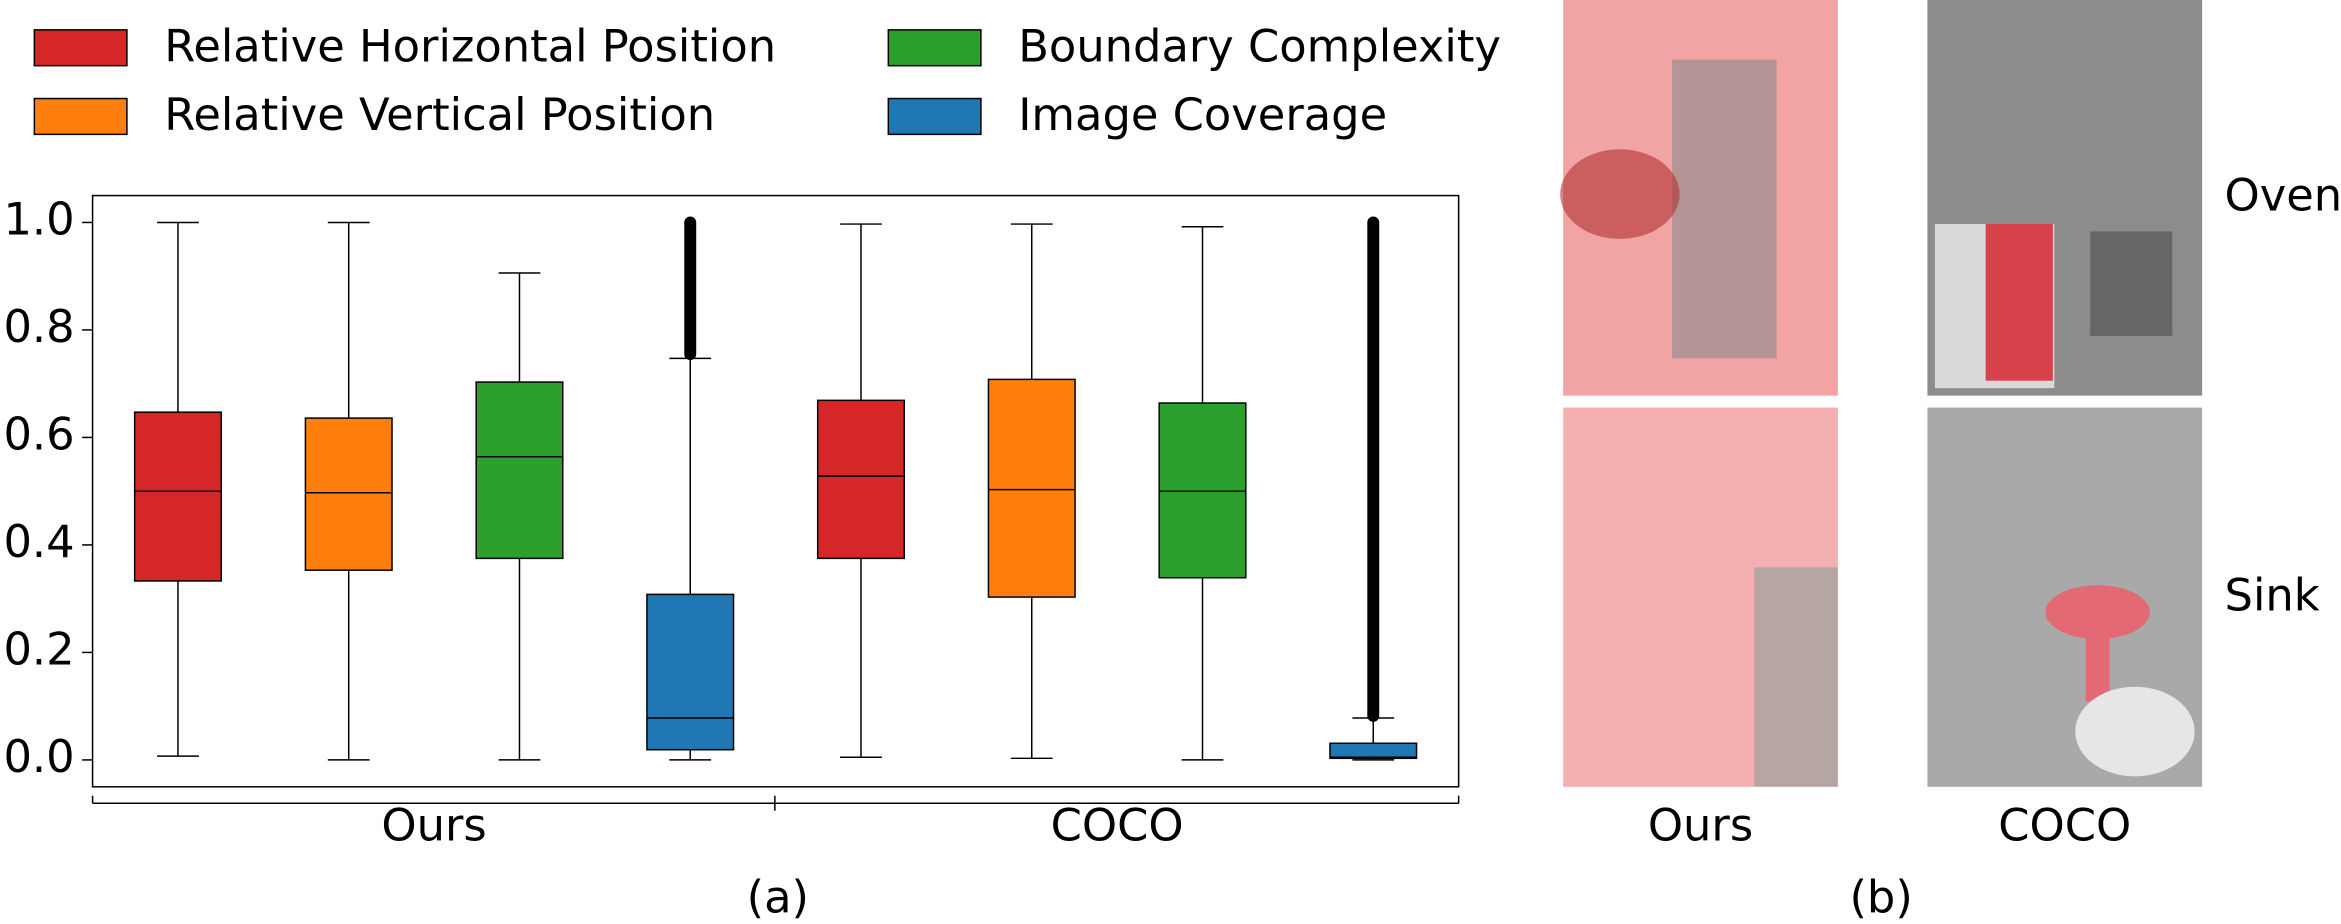 The width and height of the screenshot is (2341, 924). I want to click on y-tick-label: 0.0, so click(38, 756).